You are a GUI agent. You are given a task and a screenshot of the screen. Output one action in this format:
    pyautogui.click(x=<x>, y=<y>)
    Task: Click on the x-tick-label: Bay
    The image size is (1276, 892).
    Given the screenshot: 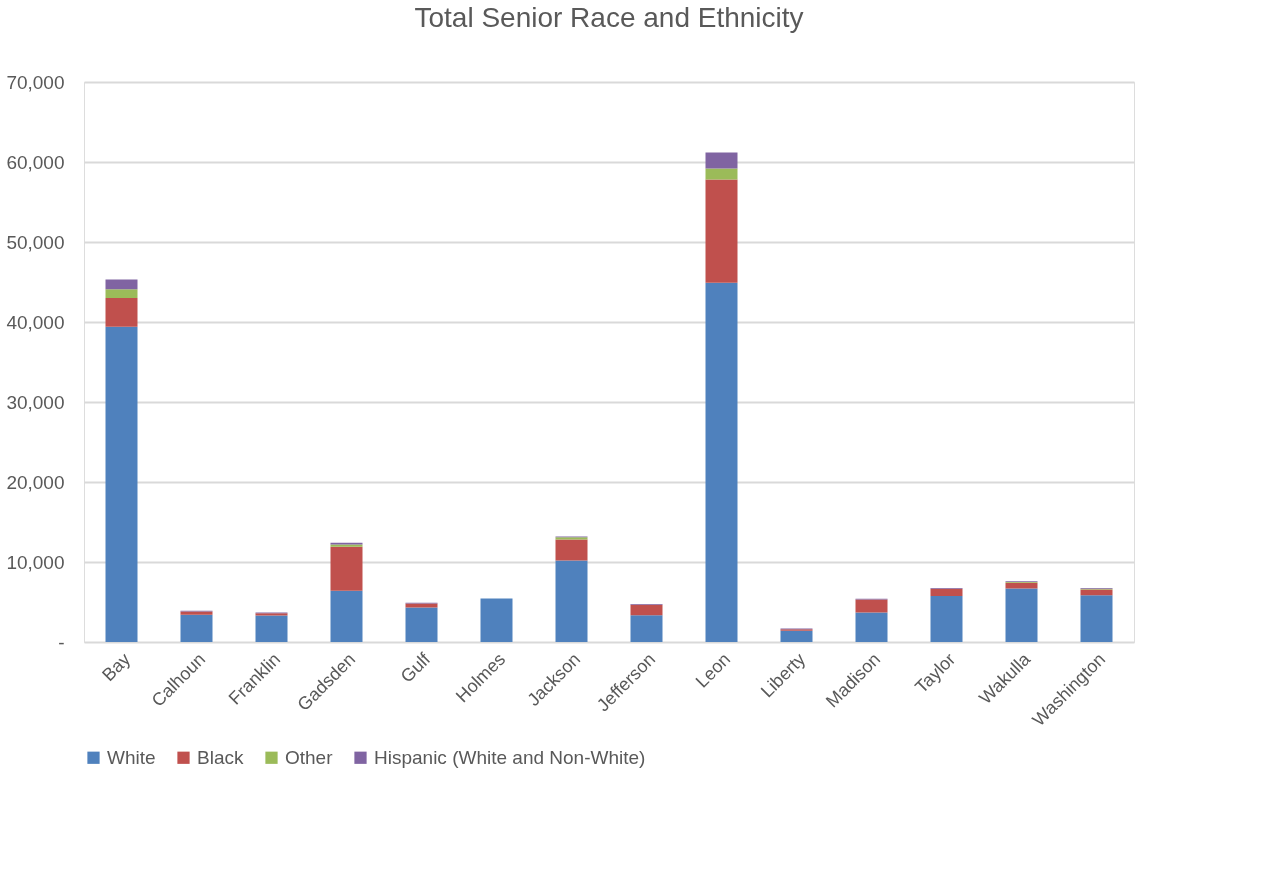 What is the action you would take?
    pyautogui.click(x=116, y=667)
    